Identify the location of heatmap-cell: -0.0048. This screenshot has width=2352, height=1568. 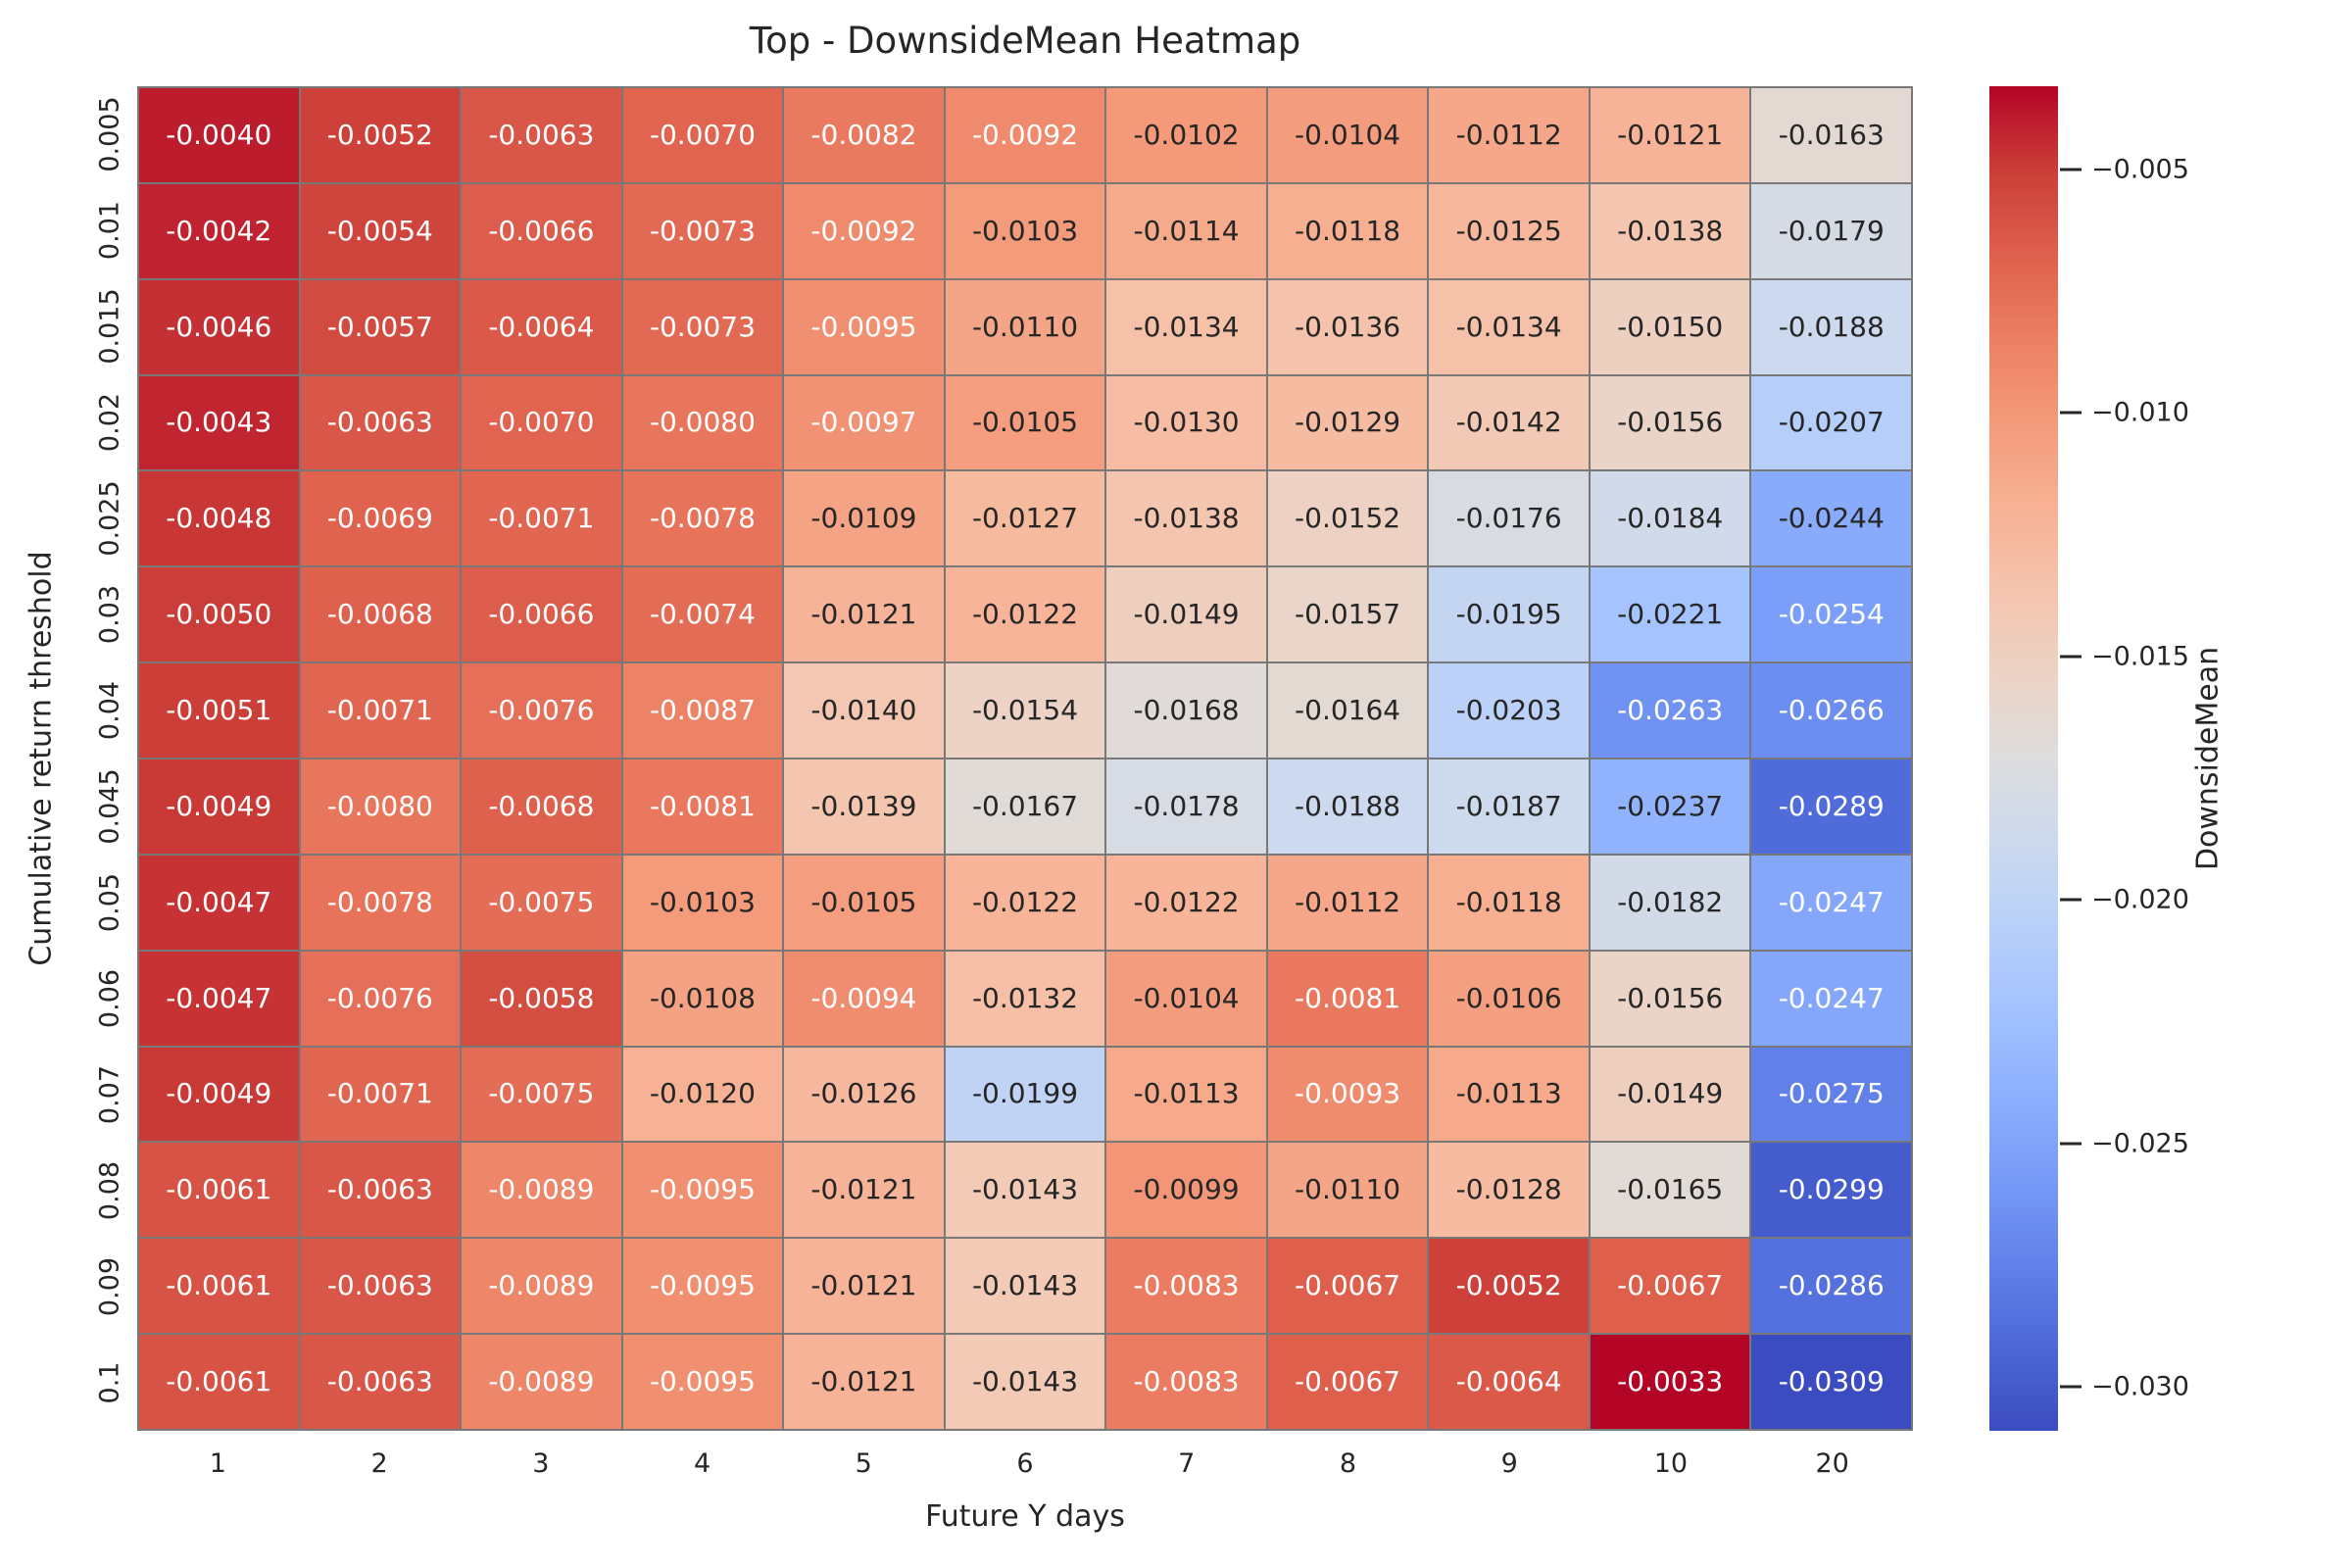
(219, 518).